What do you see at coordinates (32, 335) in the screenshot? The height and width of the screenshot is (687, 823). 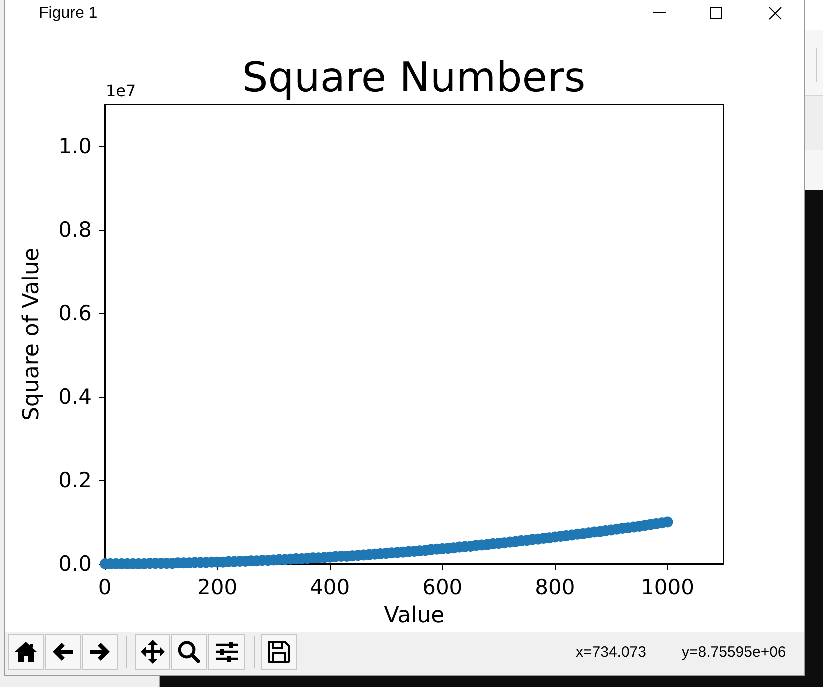 I see `y-axis-title: Square of Value` at bounding box center [32, 335].